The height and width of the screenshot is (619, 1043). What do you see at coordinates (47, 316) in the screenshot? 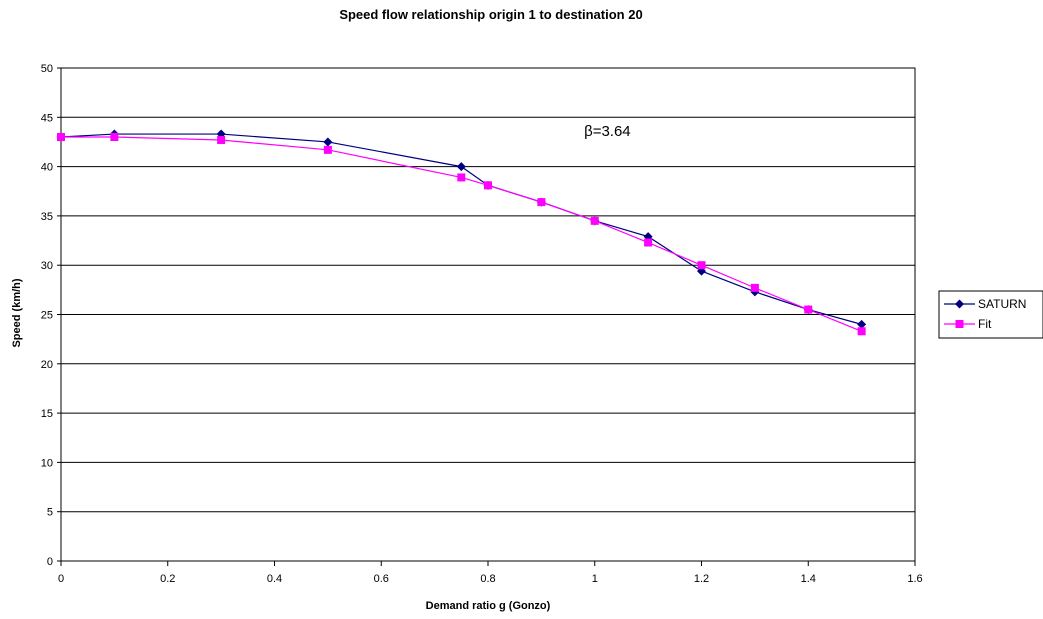
I see `y-tick-label: 25` at bounding box center [47, 316].